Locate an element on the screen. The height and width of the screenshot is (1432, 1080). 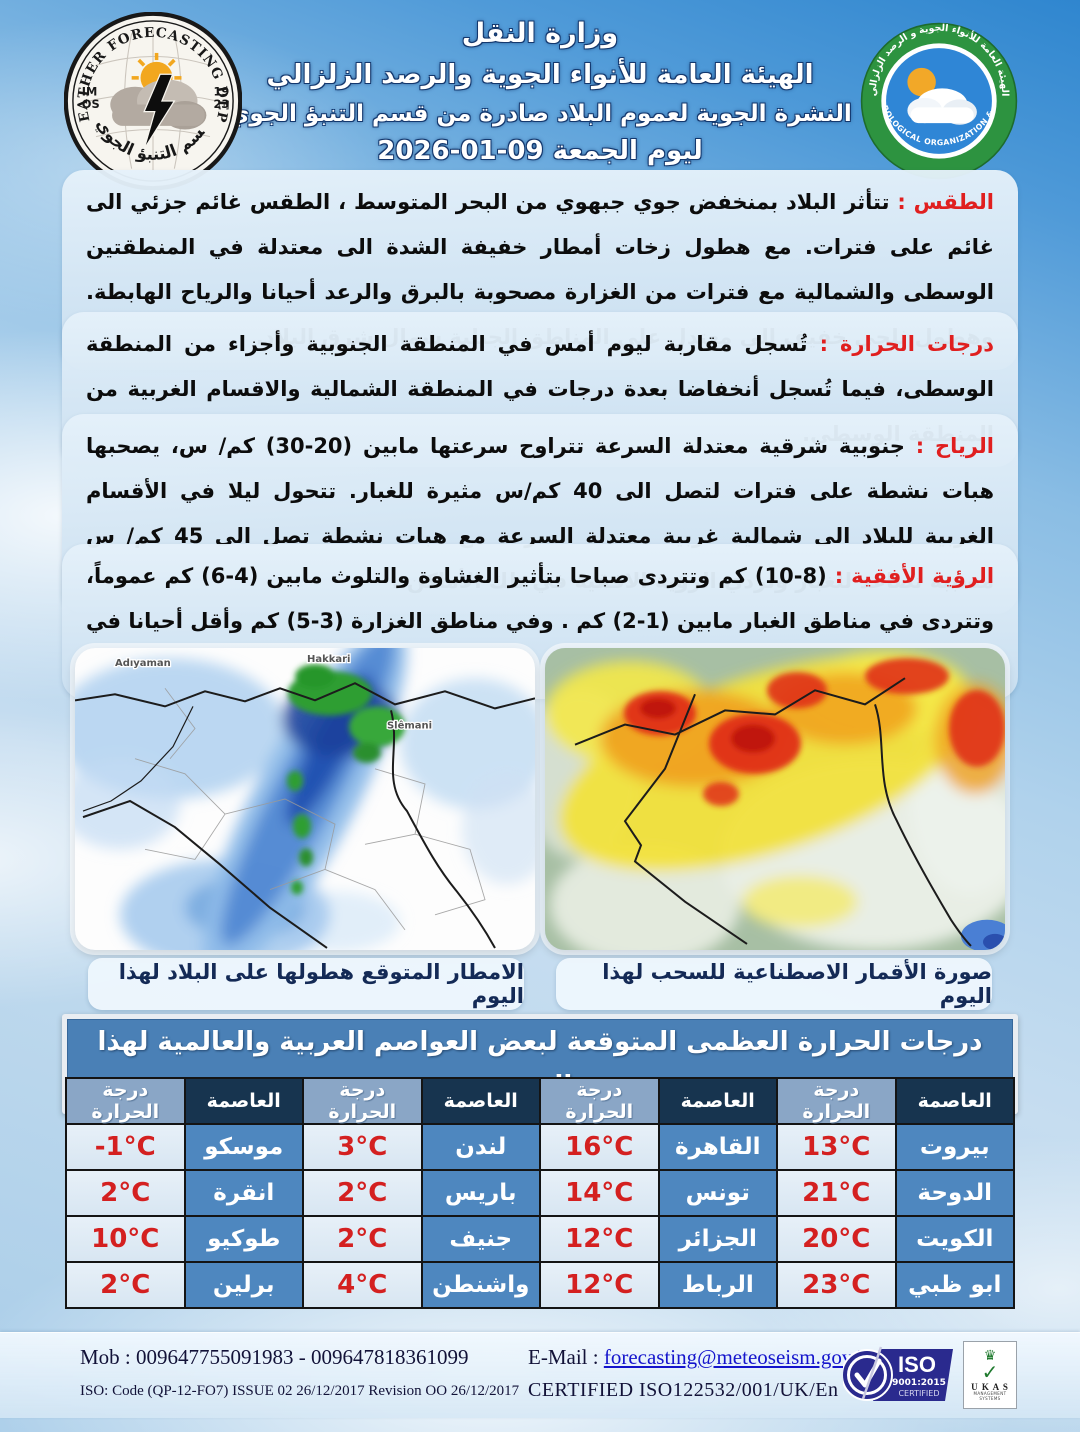
temp-cell: 16°C is located at coordinates (599, 1147).